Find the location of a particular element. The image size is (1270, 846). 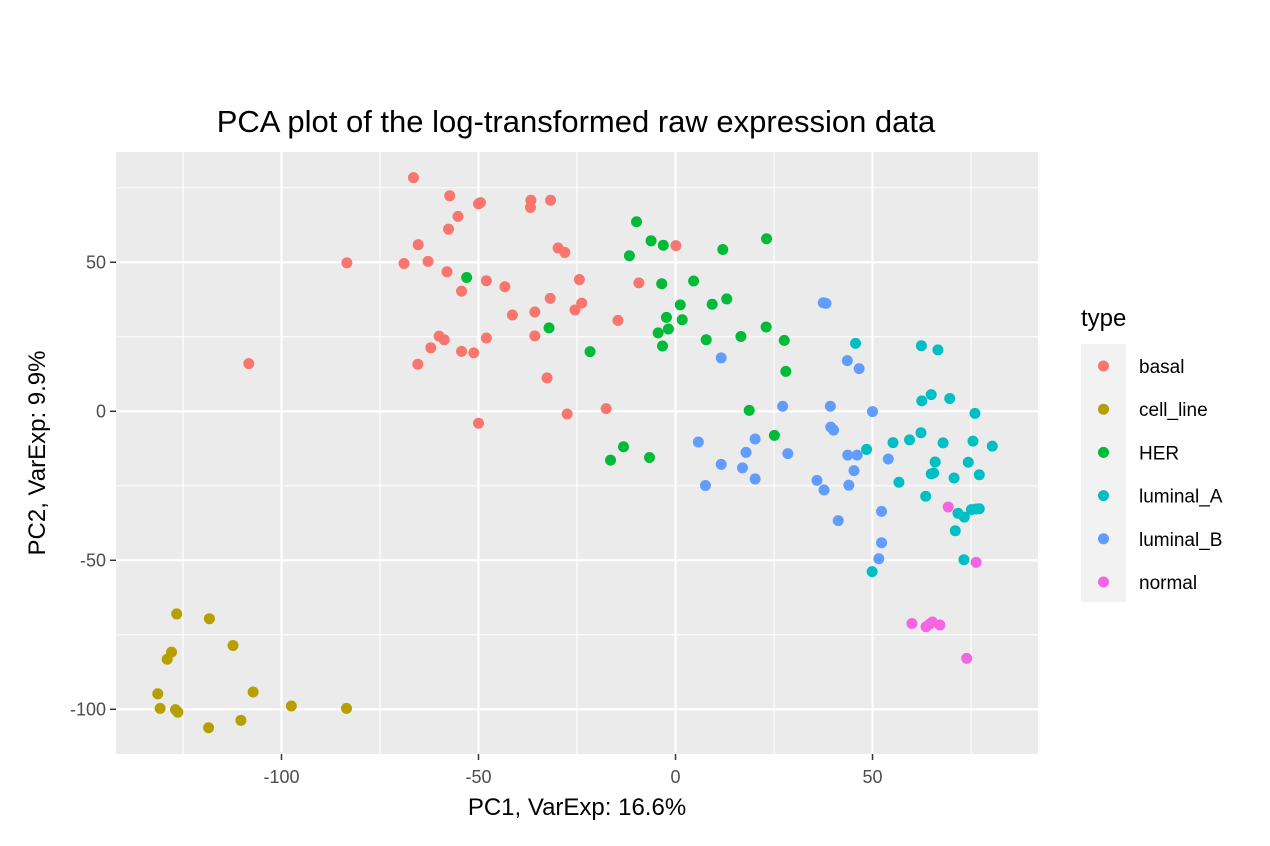

x-axis-title: PC1, VarExp: 16.6% is located at coordinates (577, 807).